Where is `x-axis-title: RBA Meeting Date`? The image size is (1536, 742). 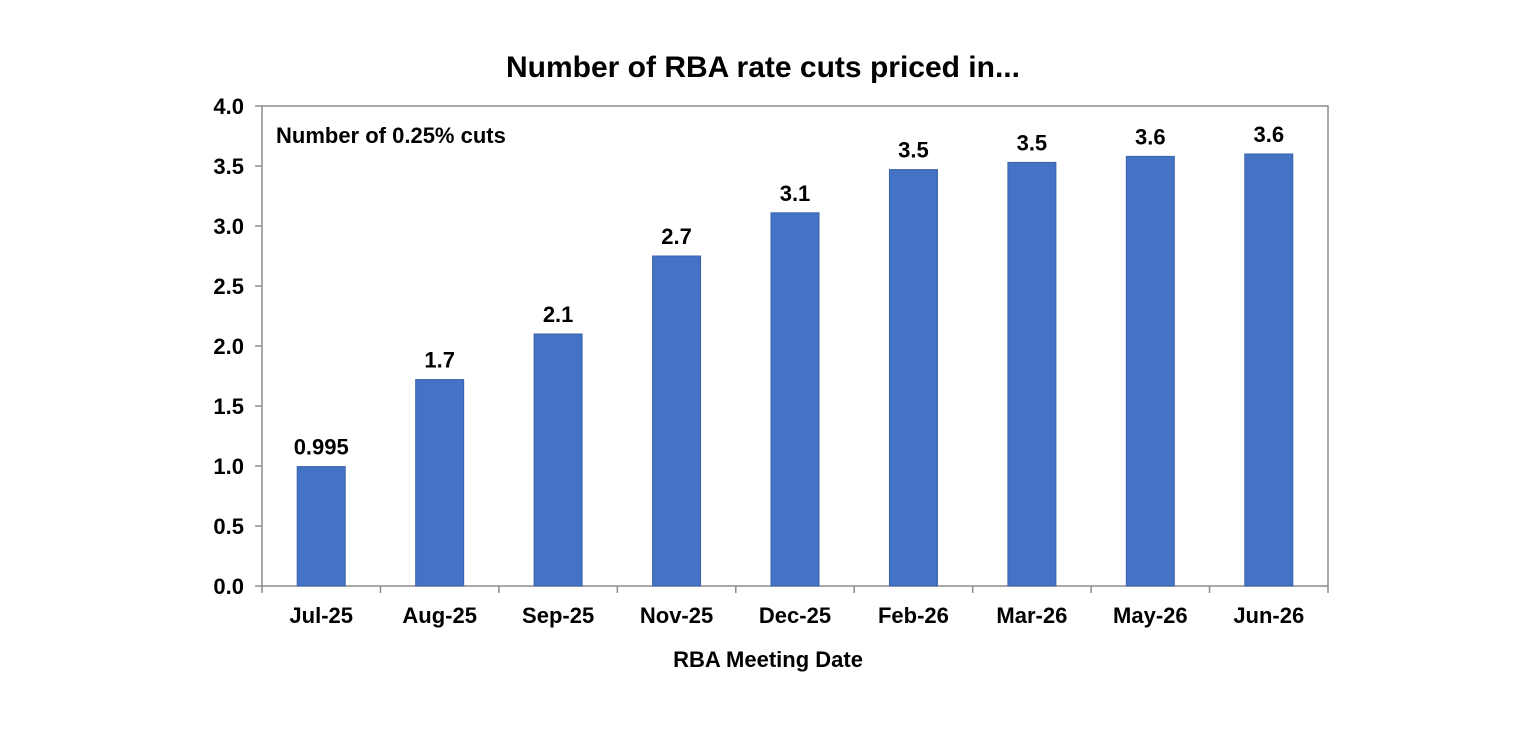 x-axis-title: RBA Meeting Date is located at coordinates (768, 659).